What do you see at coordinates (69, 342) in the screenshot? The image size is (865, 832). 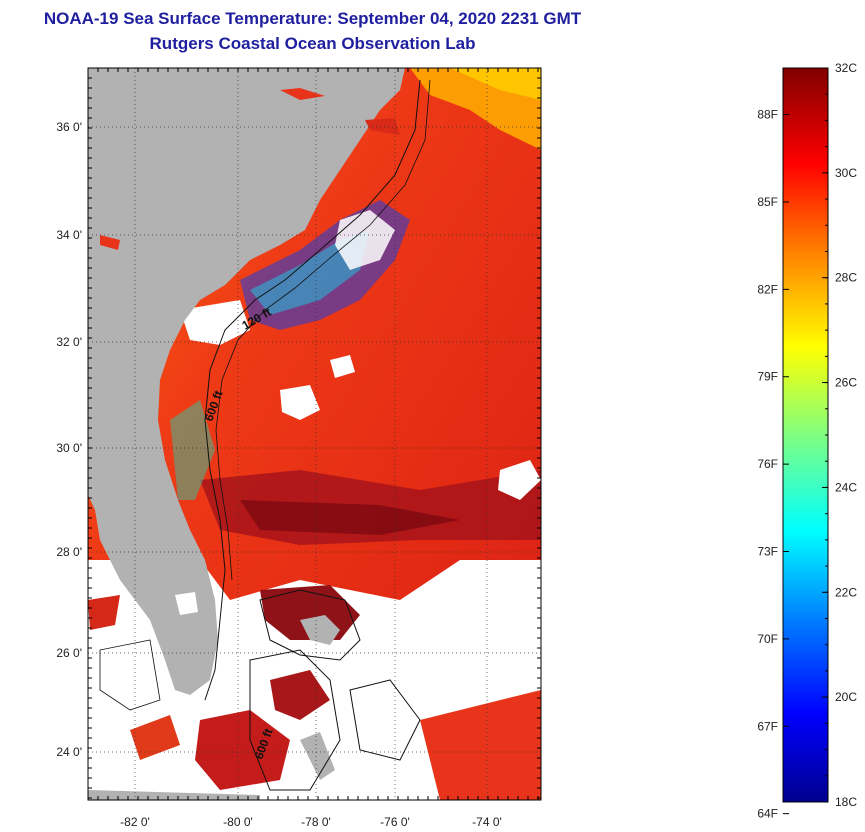 I see `lat-label: 32 0'` at bounding box center [69, 342].